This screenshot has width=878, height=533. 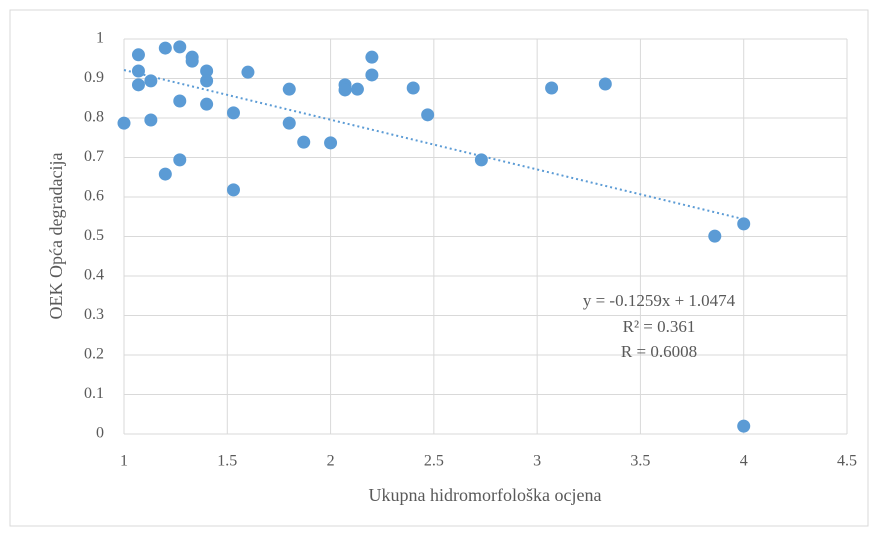 What do you see at coordinates (659, 351) in the screenshot?
I see `annotation: R = 0.6008` at bounding box center [659, 351].